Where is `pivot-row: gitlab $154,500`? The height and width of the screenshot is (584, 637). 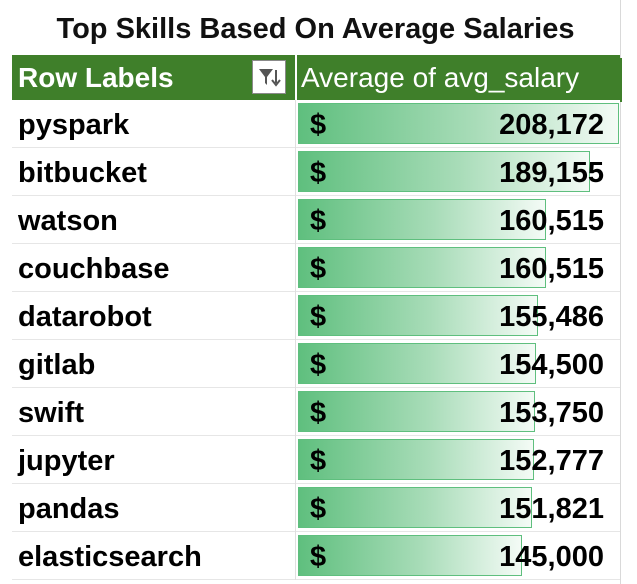
pivot-row: gitlab $154,500 is located at coordinates (316, 364).